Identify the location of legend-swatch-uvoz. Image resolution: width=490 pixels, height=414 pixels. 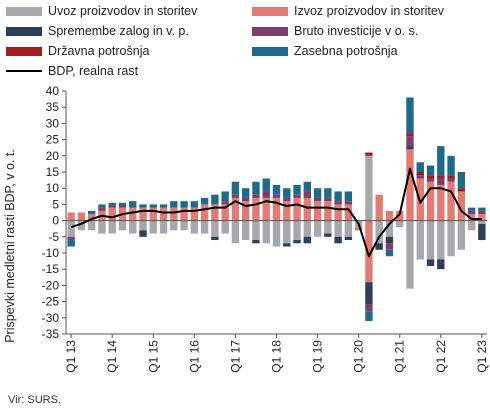
(24, 11).